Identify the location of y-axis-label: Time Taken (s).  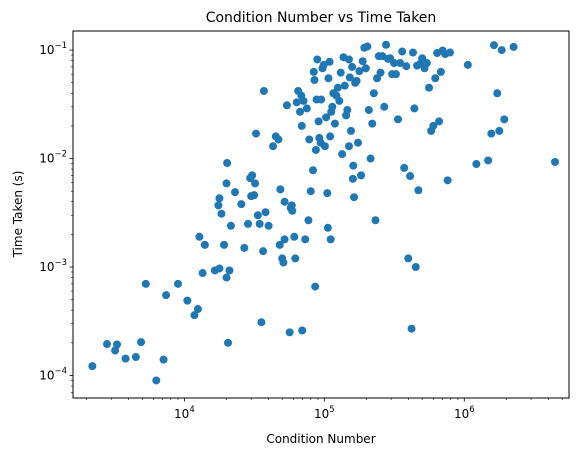
(18, 215).